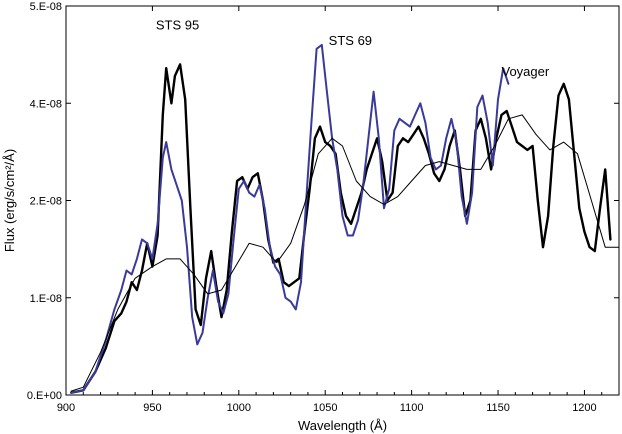 Image resolution: width=622 pixels, height=434 pixels. I want to click on y-tick-label: 1.E-08, so click(46, 299).